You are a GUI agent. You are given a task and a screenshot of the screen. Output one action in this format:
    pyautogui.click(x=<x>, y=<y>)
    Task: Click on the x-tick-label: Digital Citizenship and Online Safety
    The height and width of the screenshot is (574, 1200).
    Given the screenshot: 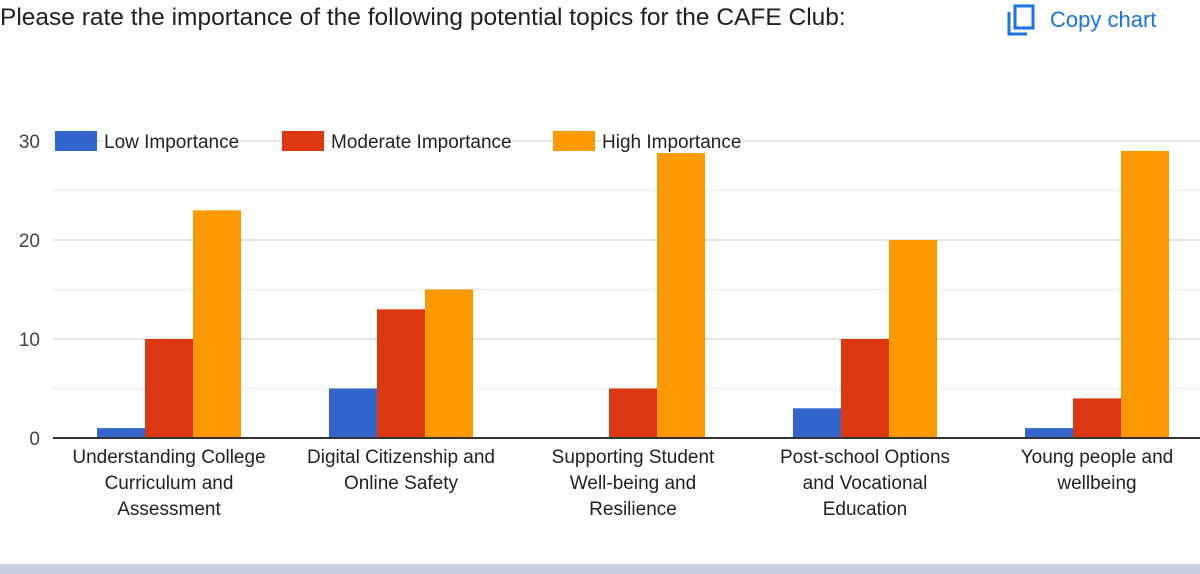 What is the action you would take?
    pyautogui.click(x=401, y=470)
    